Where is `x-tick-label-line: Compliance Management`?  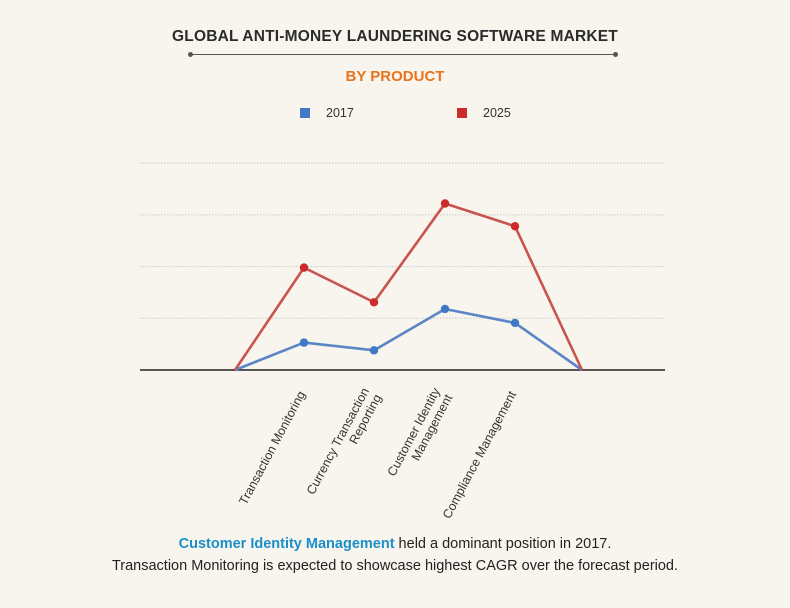
x-tick-label-line: Compliance Management is located at coordinates (479, 454).